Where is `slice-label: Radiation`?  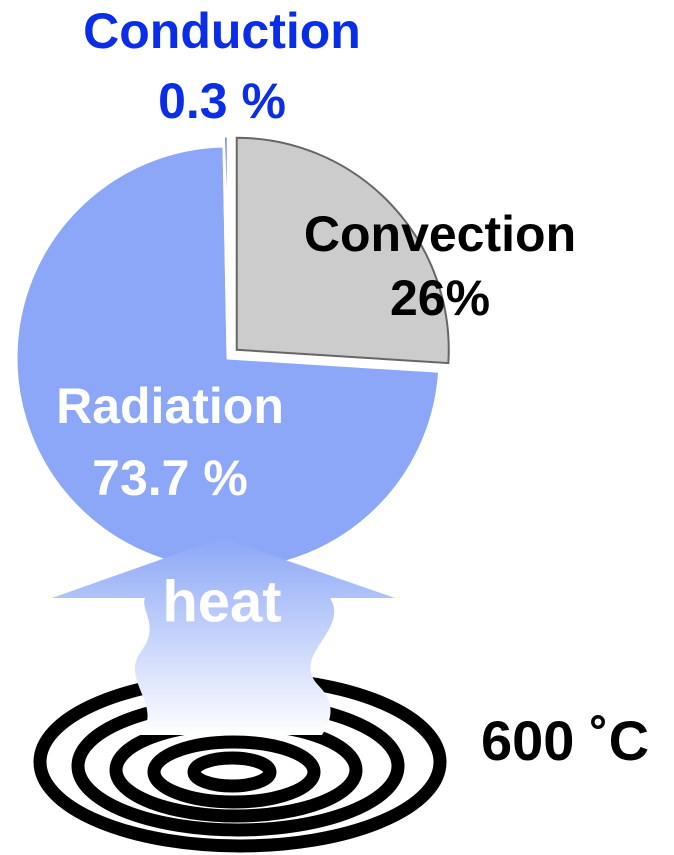
slice-label: Radiation is located at coordinates (170, 406).